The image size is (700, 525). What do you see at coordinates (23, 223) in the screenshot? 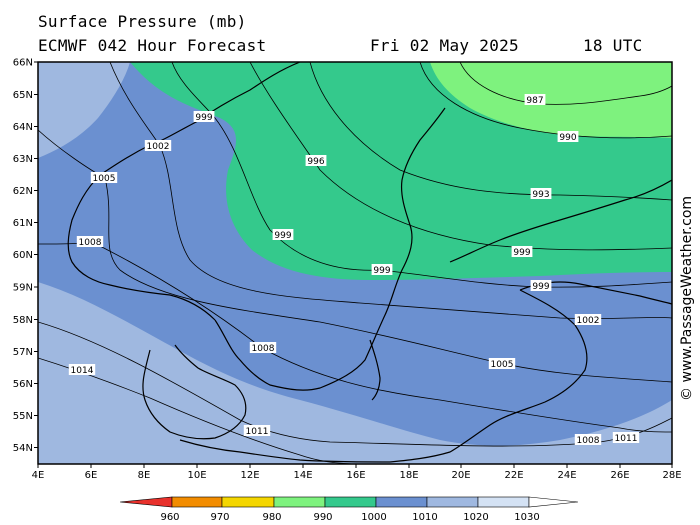
I see `lat-label: 61N` at bounding box center [23, 223].